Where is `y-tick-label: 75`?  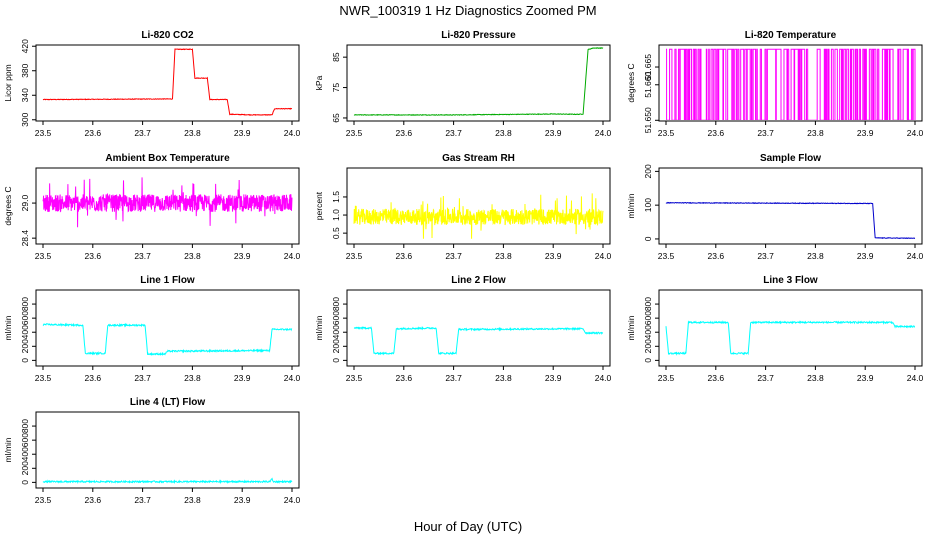
y-tick-label: 75 is located at coordinates (336, 88).